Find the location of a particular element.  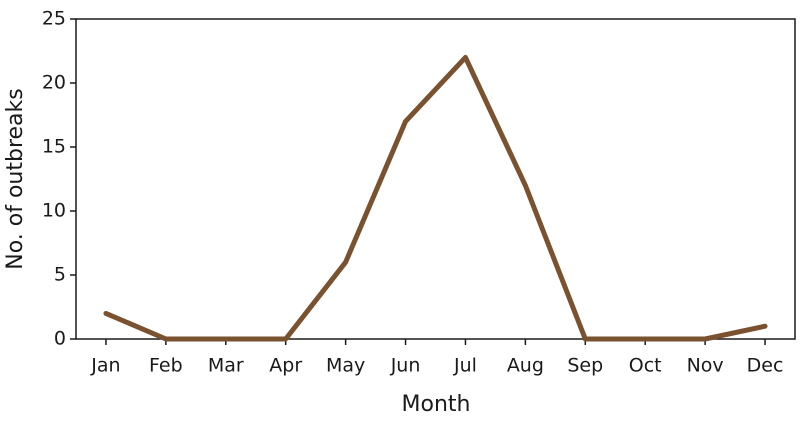

x-tick-label: Jun is located at coordinates (405, 366).